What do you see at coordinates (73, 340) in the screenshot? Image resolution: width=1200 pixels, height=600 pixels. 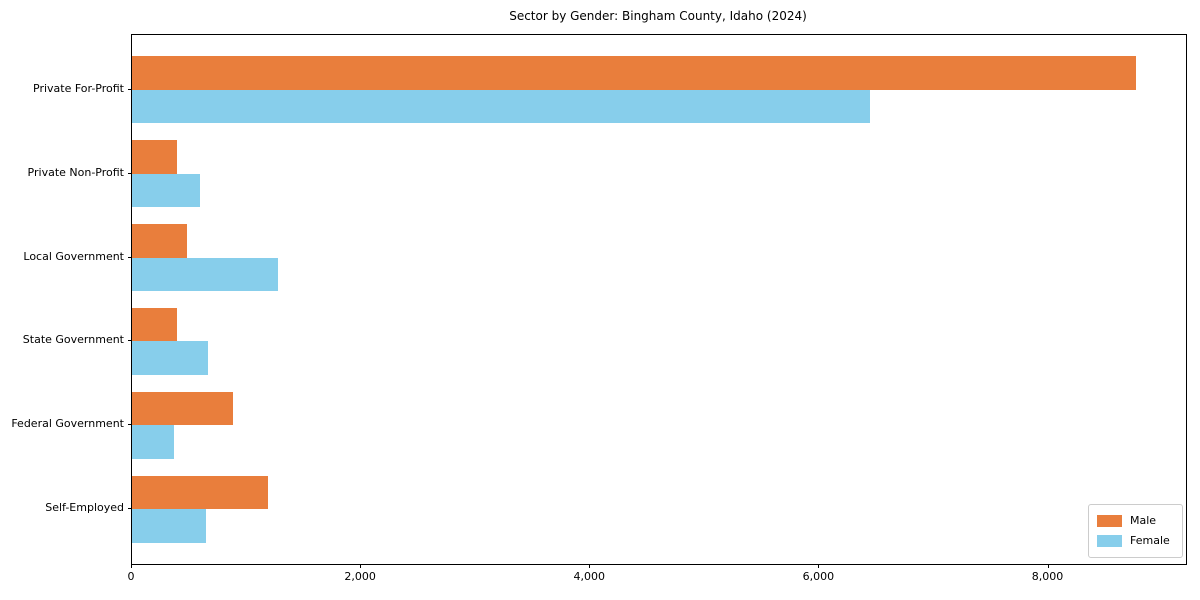 I see `y-tick-label: State Government` at bounding box center [73, 340].